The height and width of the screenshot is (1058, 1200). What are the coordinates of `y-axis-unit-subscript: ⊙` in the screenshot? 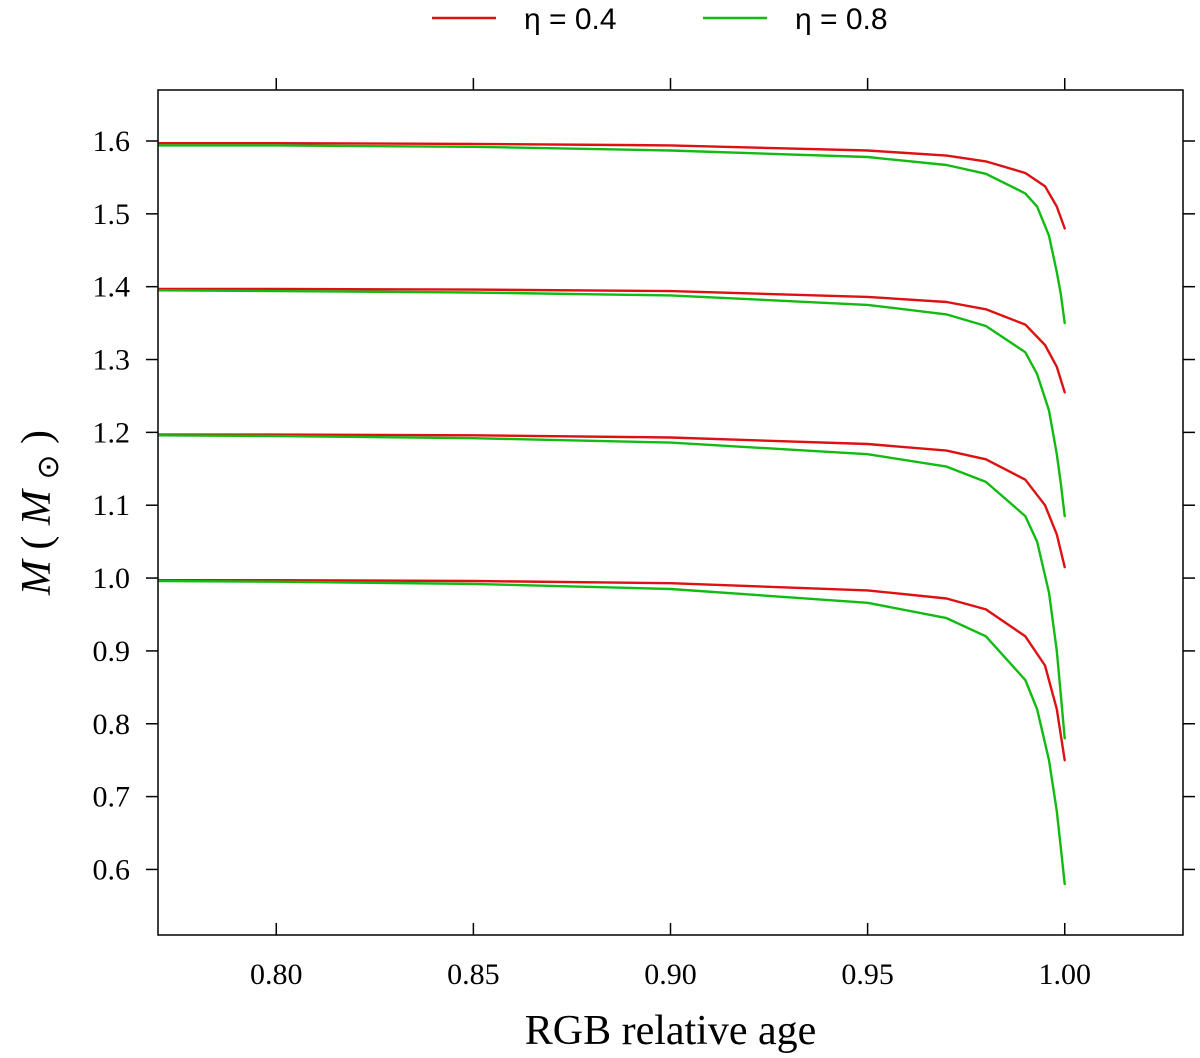 It's located at (48, 466).